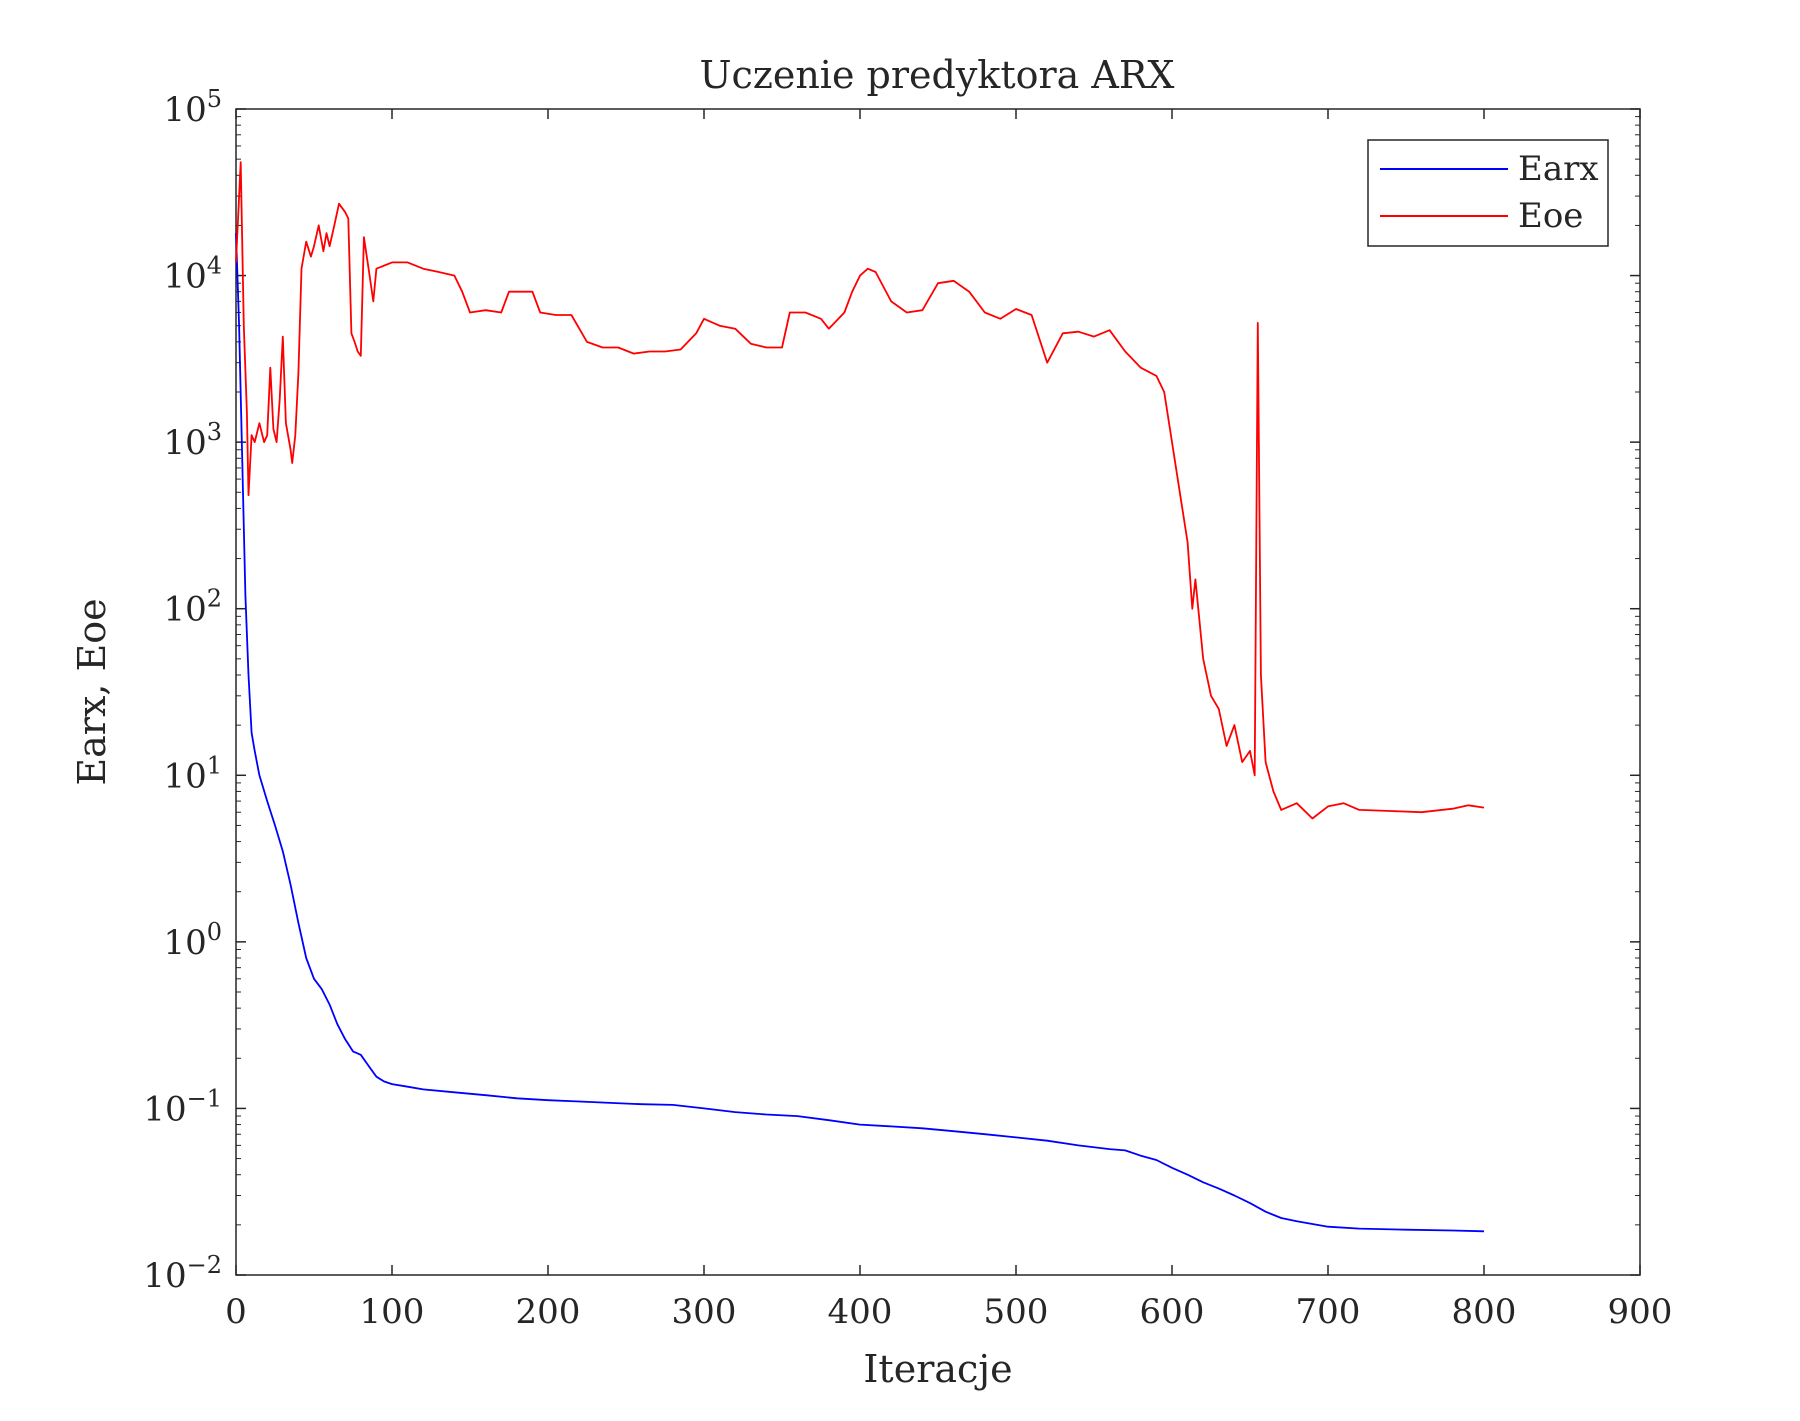 Image resolution: width=1800 pixels, height=1421 pixels. Describe the element at coordinates (192, 607) in the screenshot. I see `y-tick-label: 10²` at that location.